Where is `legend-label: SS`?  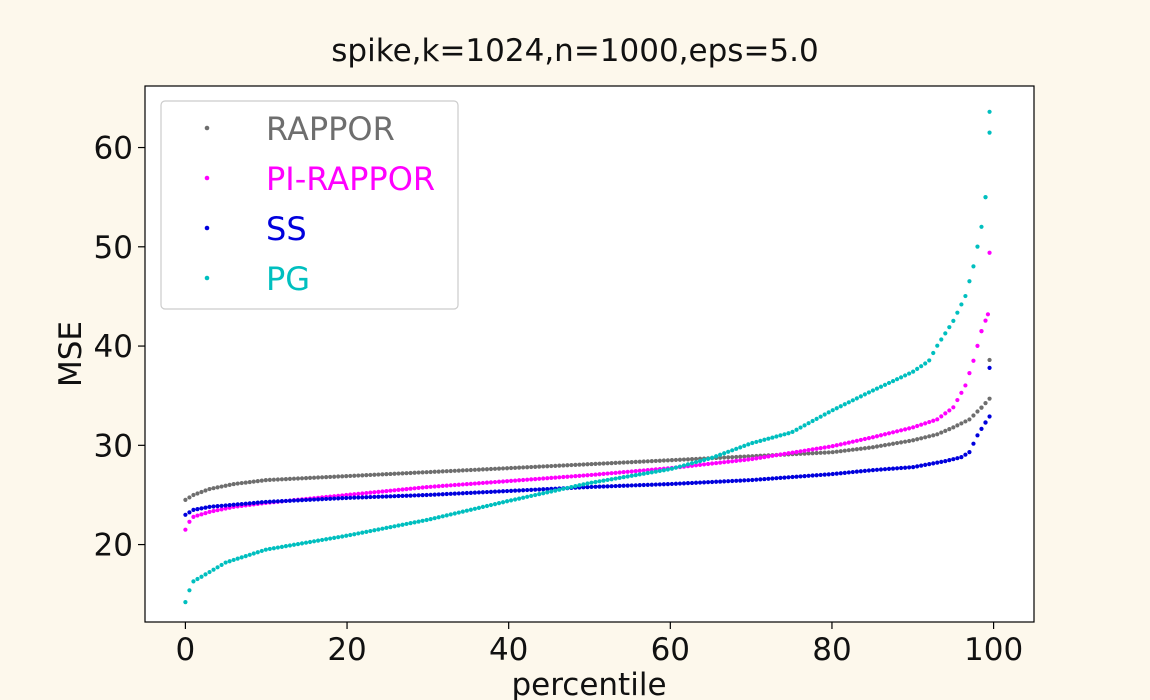 legend-label: SS is located at coordinates (286, 229).